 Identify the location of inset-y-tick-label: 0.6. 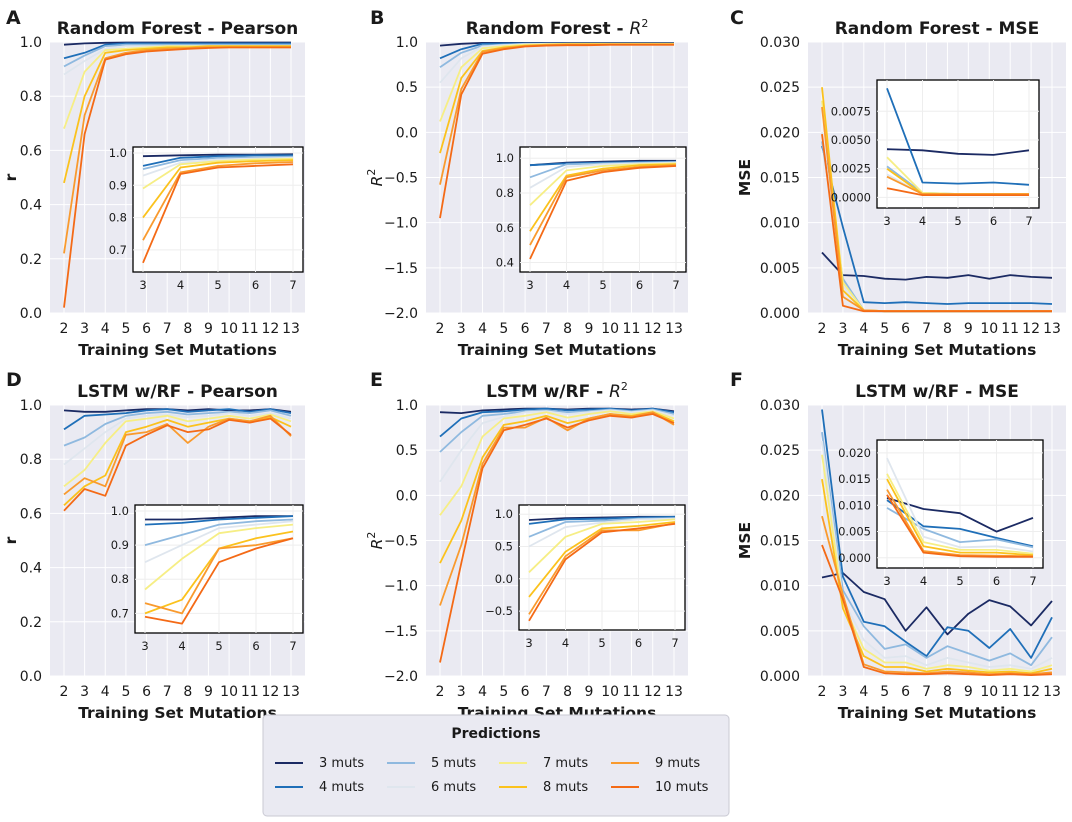
(505, 228).